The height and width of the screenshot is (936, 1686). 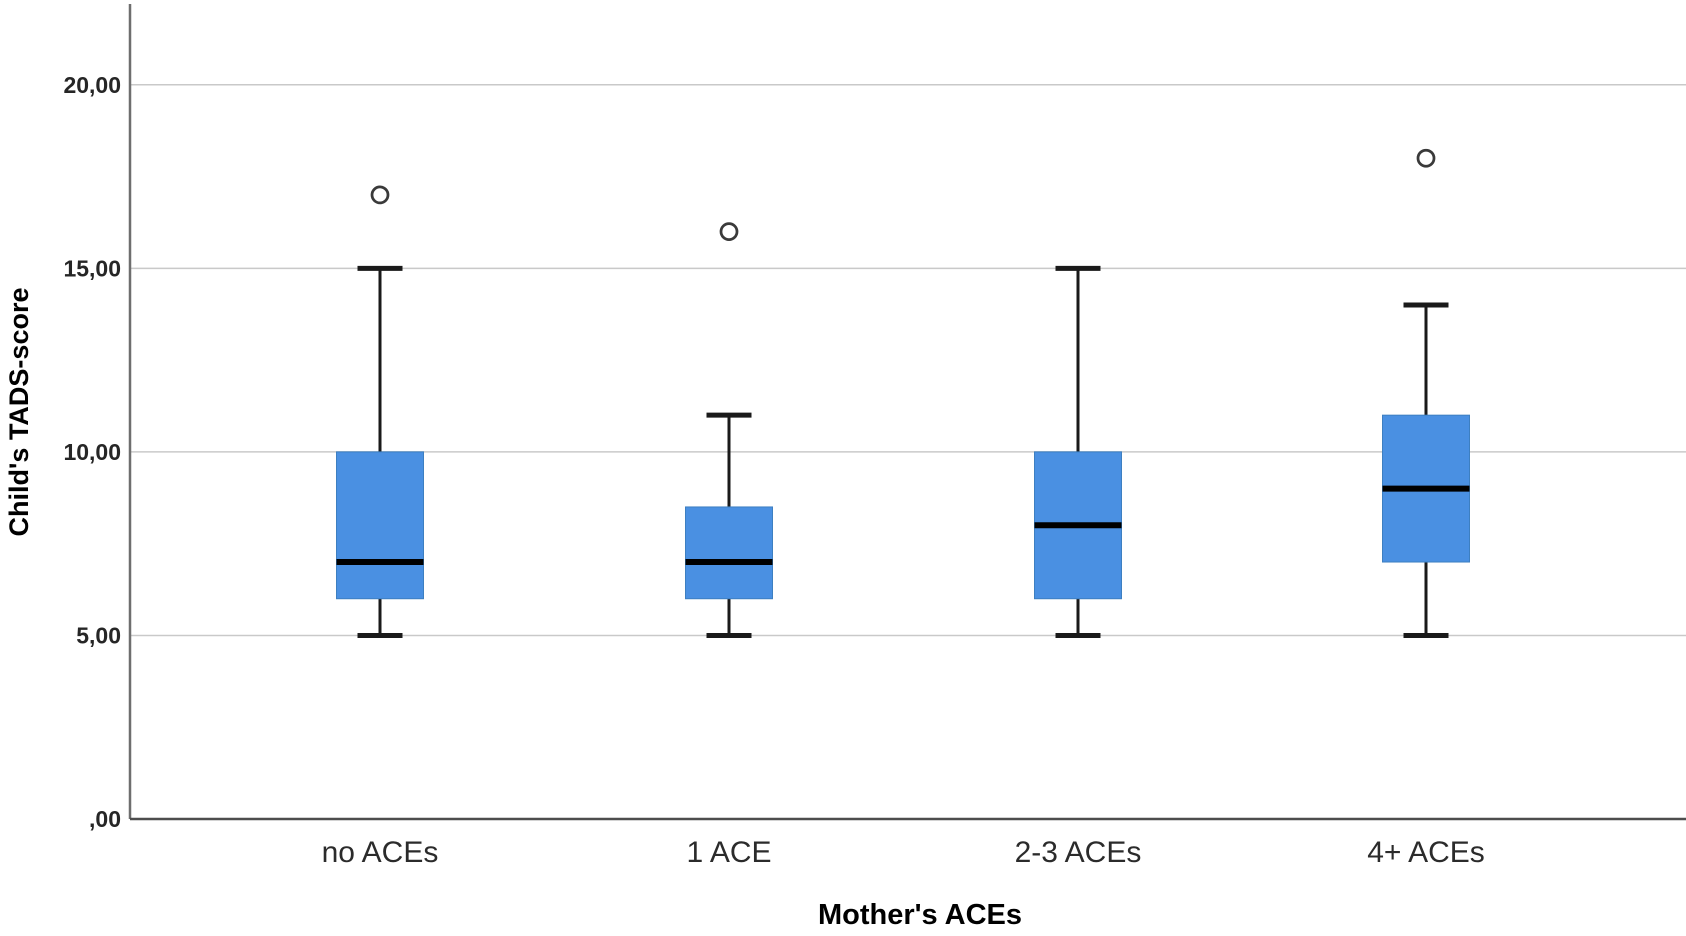 I want to click on y-axis-title: Child's TADS-score, so click(x=19, y=412).